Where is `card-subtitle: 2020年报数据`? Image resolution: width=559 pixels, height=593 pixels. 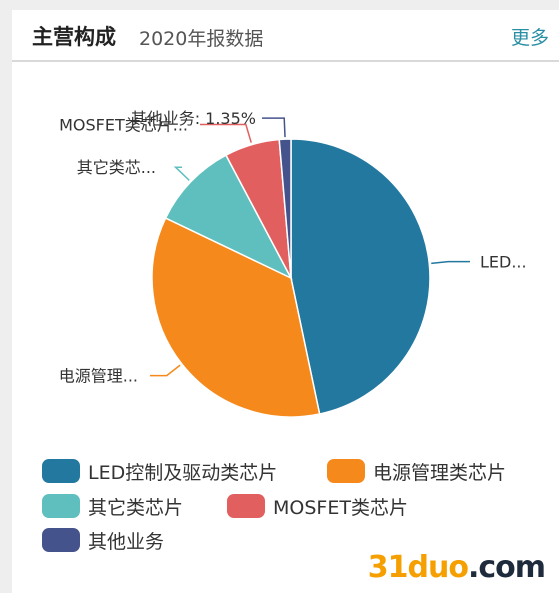
card-subtitle: 2020年报数据 is located at coordinates (201, 39).